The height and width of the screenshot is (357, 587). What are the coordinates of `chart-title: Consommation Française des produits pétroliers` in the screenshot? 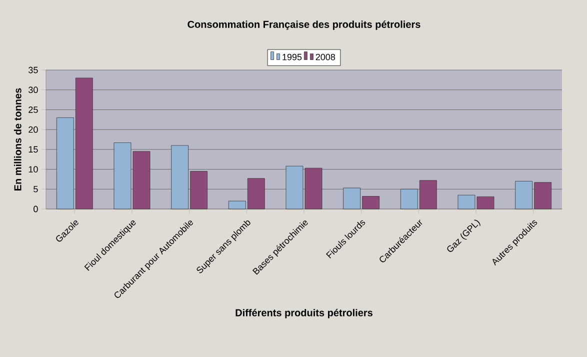 It's located at (304, 25).